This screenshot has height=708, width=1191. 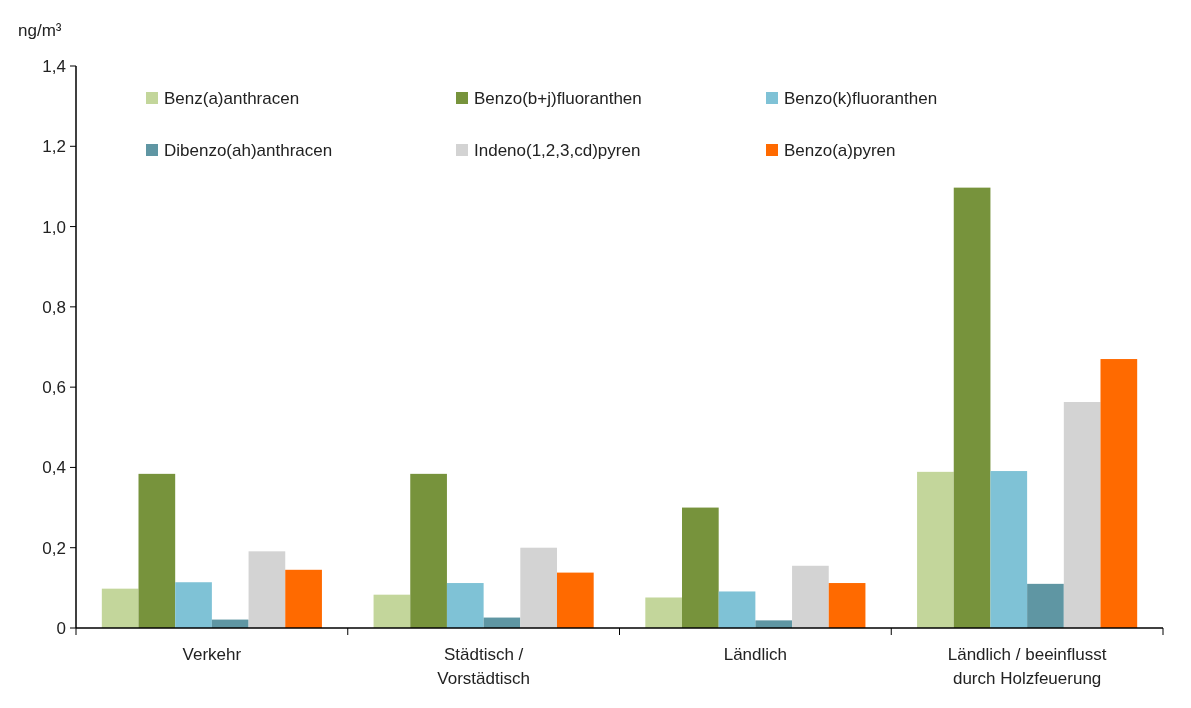 I want to click on x-tick-label: Verkehr, so click(x=212, y=654).